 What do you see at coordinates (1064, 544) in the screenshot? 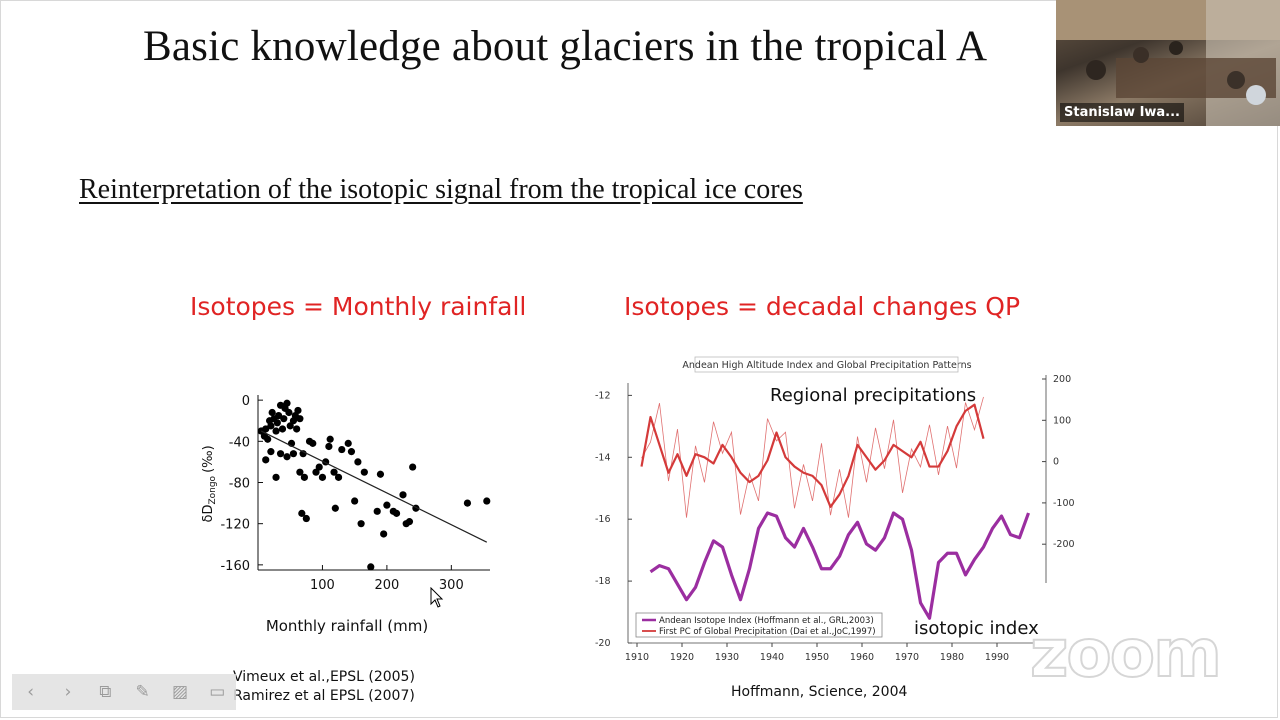
I see `y-right-tick-label: -200` at bounding box center [1064, 544].